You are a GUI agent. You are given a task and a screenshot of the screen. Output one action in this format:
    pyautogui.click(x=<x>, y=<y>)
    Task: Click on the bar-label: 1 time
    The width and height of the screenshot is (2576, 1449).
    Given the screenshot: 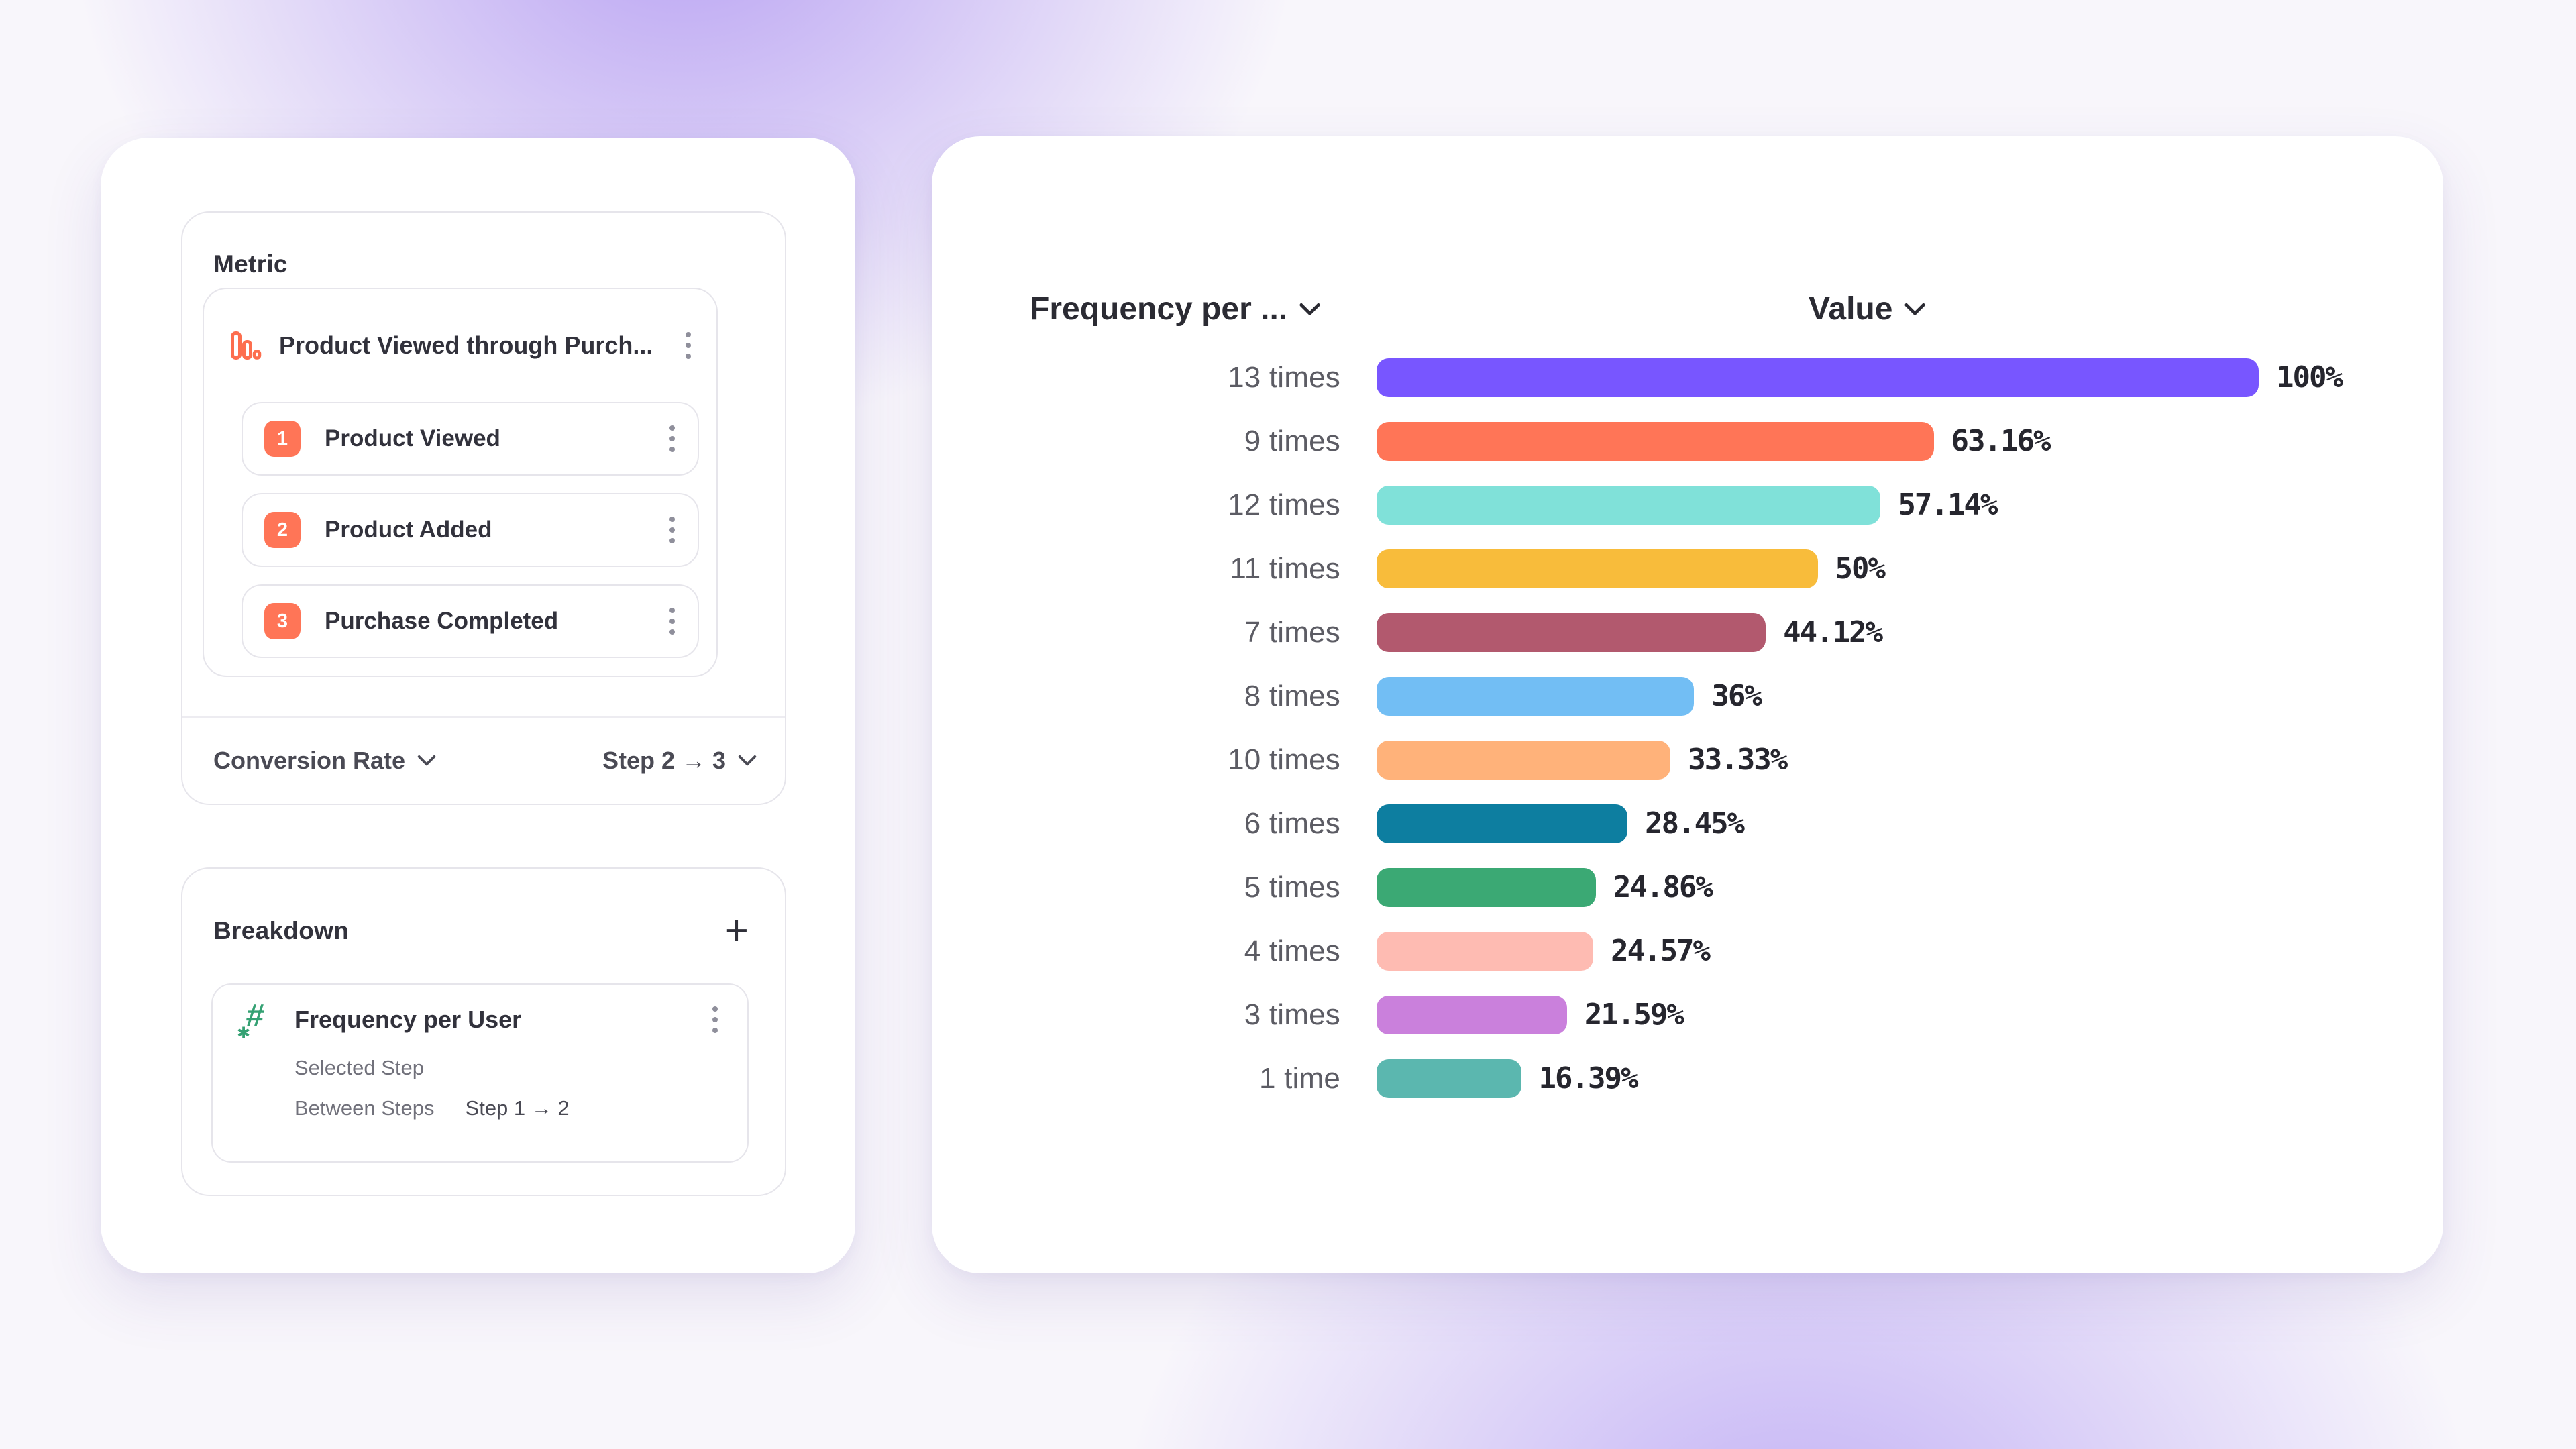 What is the action you would take?
    pyautogui.click(x=1299, y=1078)
    